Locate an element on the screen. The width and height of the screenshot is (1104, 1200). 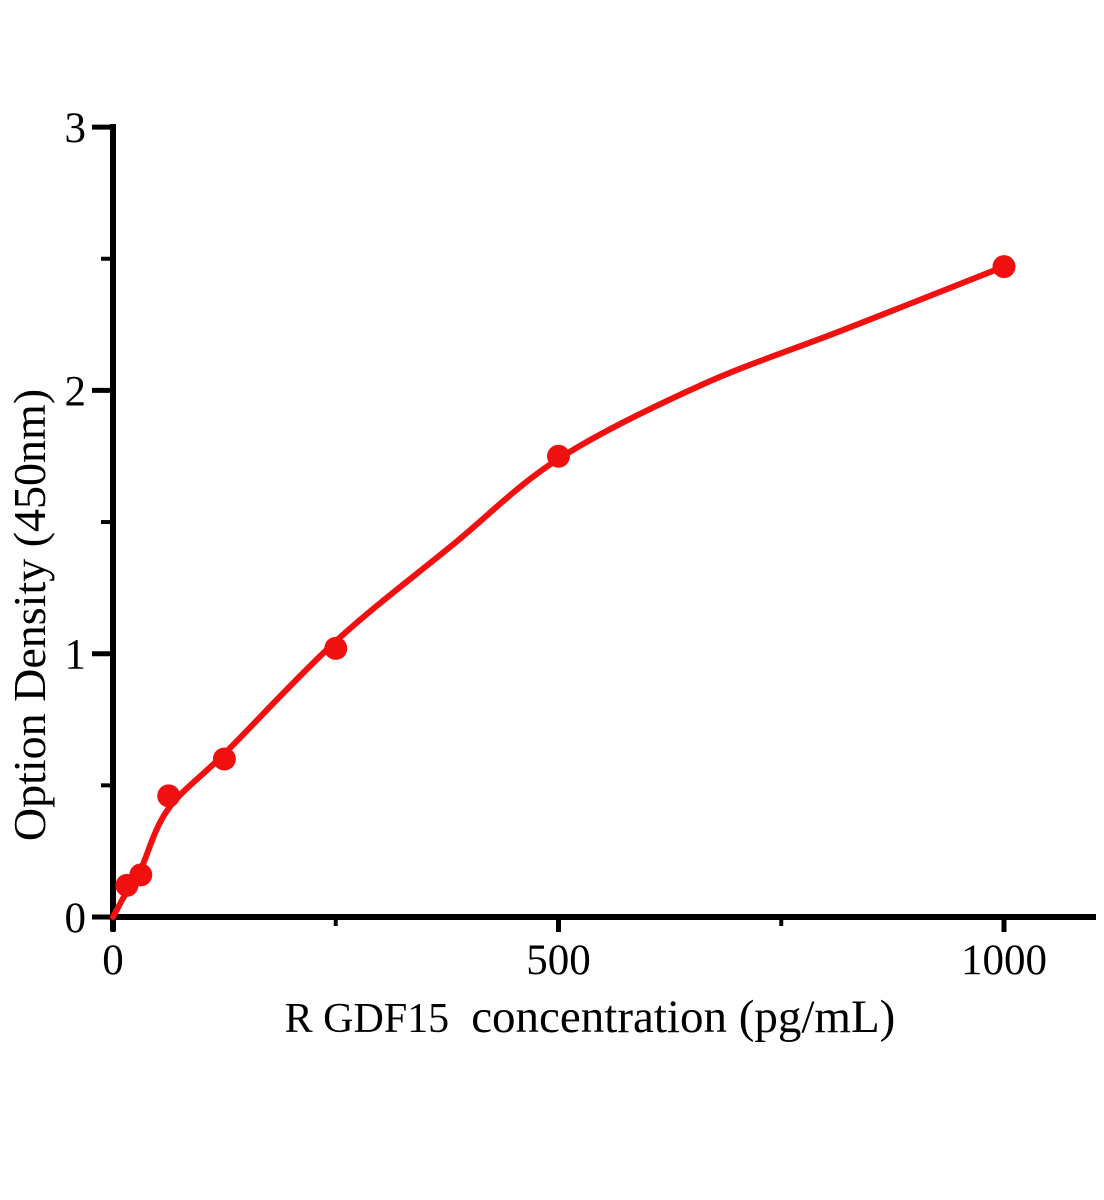
y-tick-label: 2 is located at coordinates (76, 391).